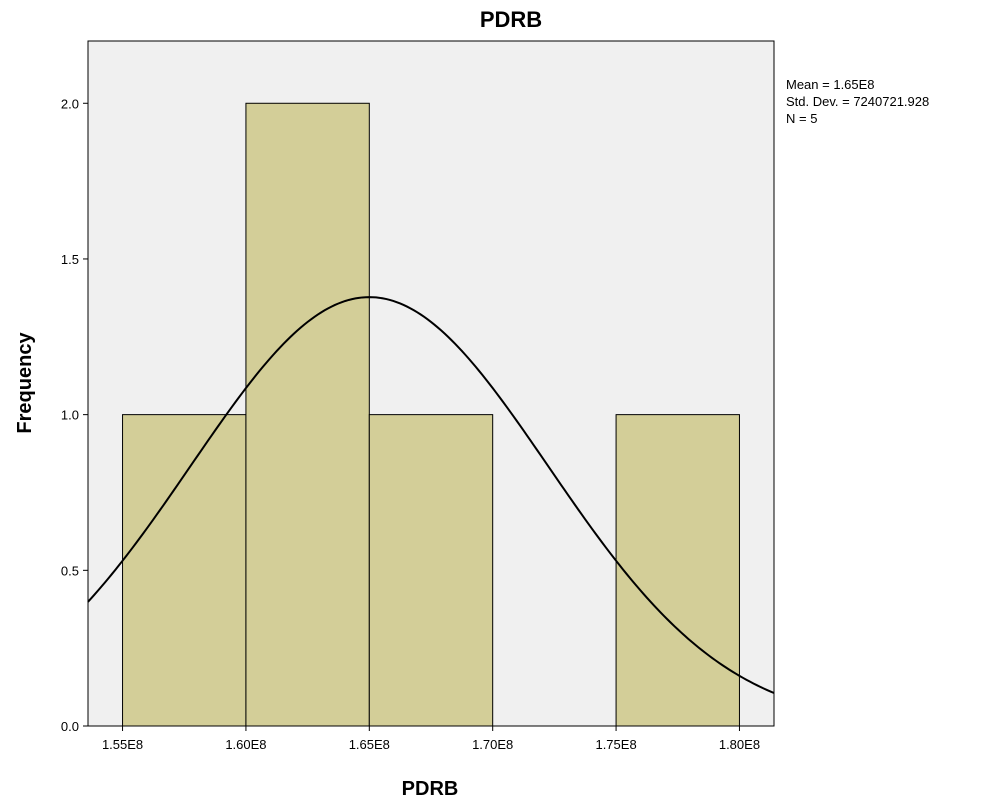  What do you see at coordinates (70, 415) in the screenshot?
I see `y-tick-label: 1.0` at bounding box center [70, 415].